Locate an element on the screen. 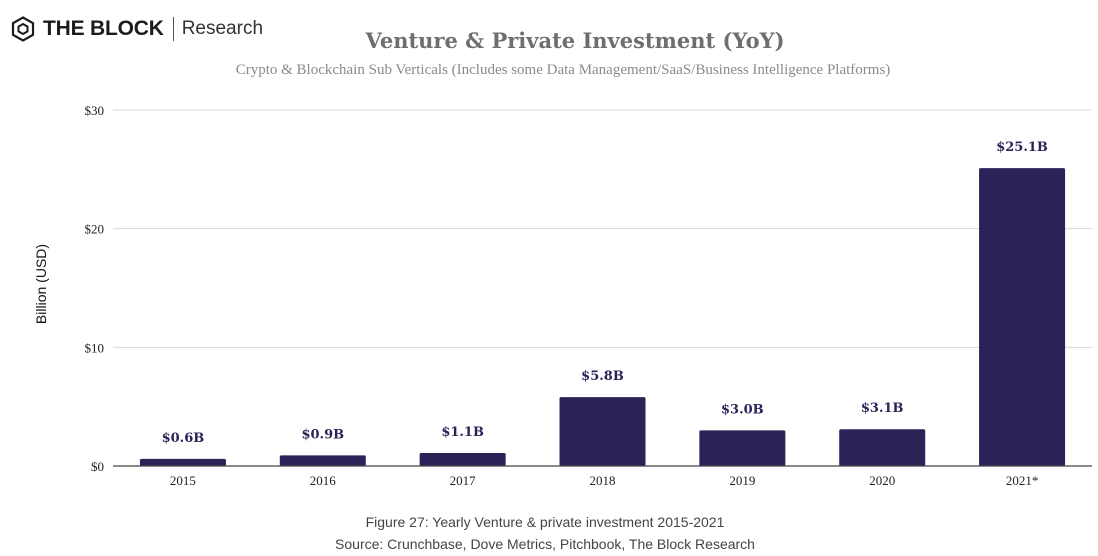 The height and width of the screenshot is (556, 1098). data-label: $25.1B is located at coordinates (1022, 147).